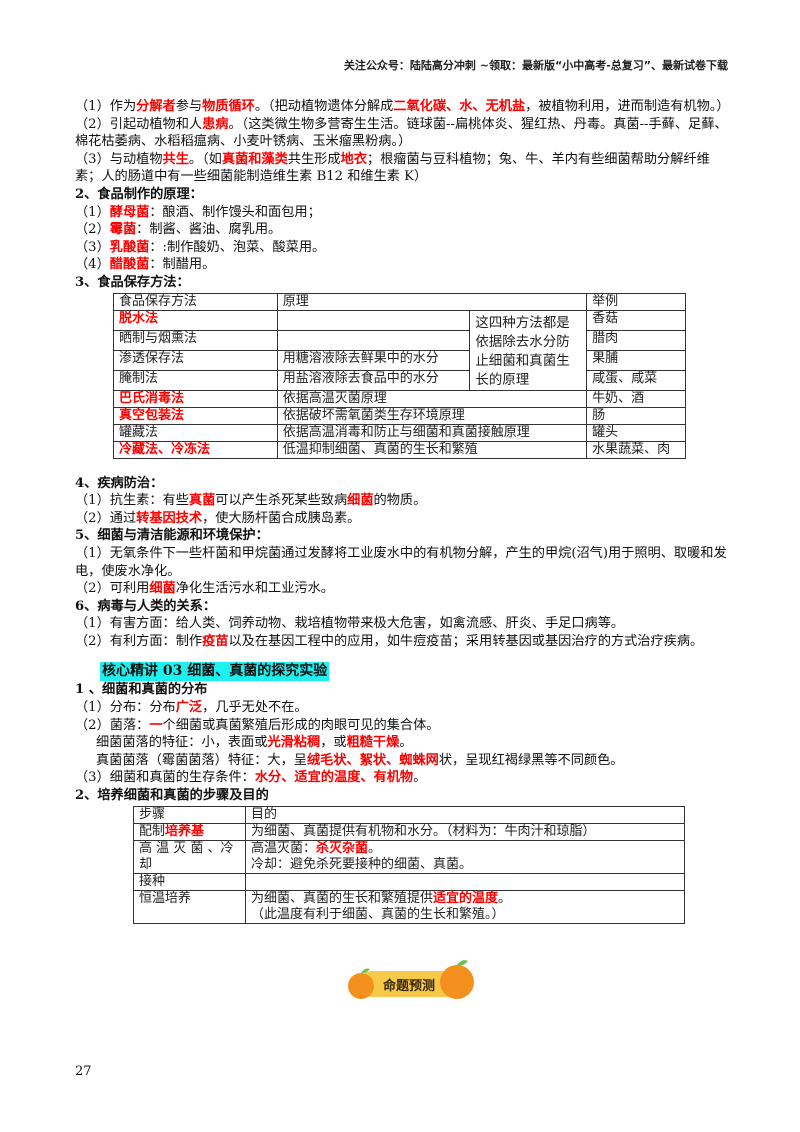  I want to click on emphasis-text: 患病, so click(215, 124).